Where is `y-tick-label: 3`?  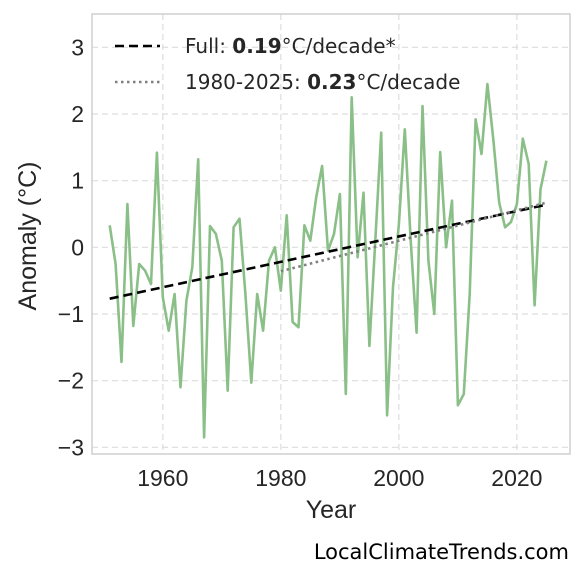
y-tick-label: 3 is located at coordinates (77, 47).